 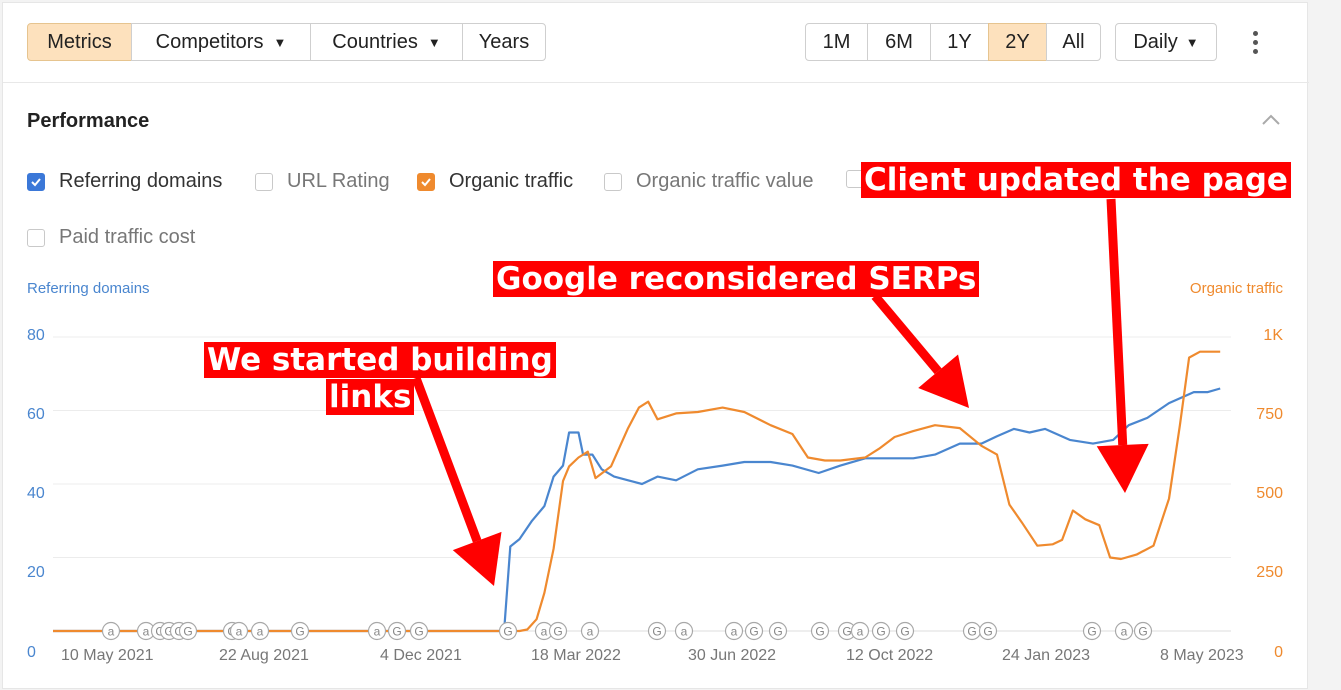 What do you see at coordinates (1155, 41) in the screenshot?
I see `granularity-label: Daily` at bounding box center [1155, 41].